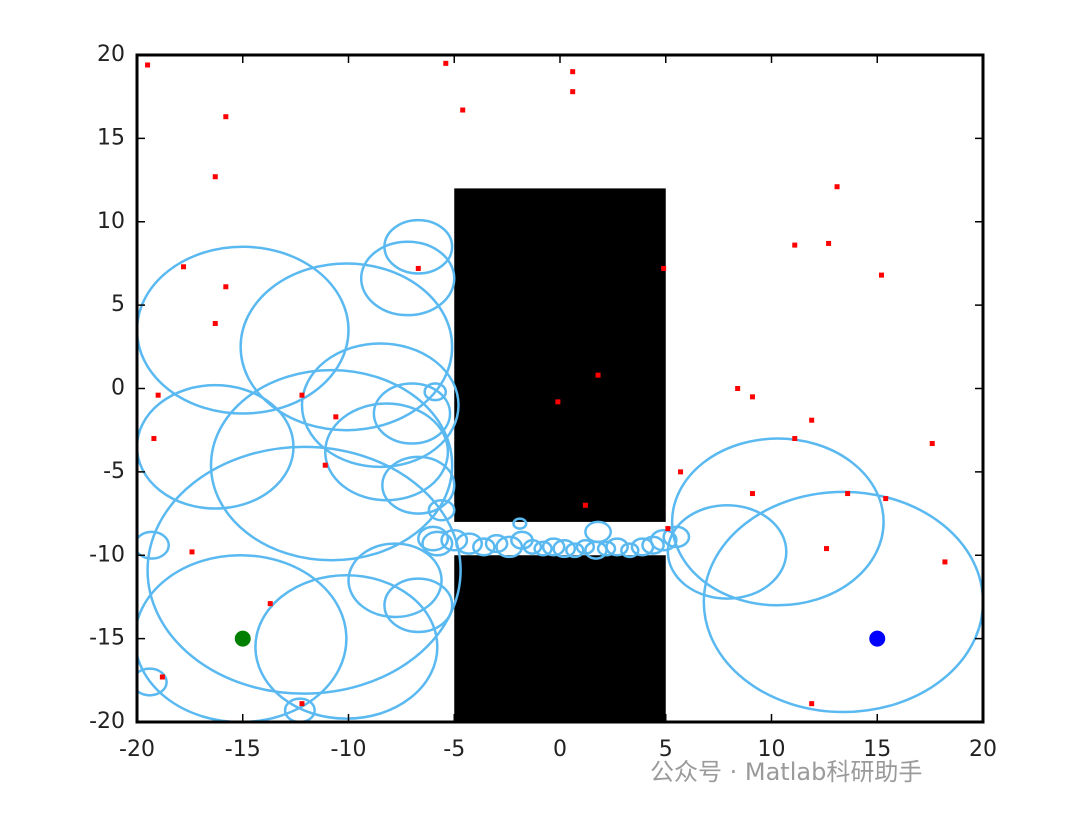 The width and height of the screenshot is (1080, 814). What do you see at coordinates (666, 749) in the screenshot?
I see `x-tick-label: 5` at bounding box center [666, 749].